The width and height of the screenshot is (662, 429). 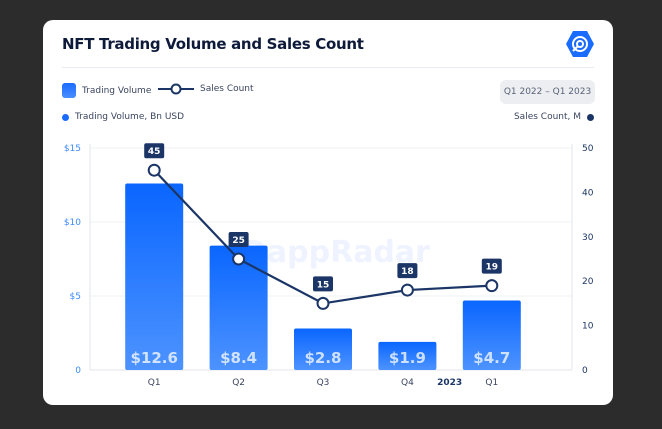 I want to click on line-marker-icon, so click(x=176, y=89).